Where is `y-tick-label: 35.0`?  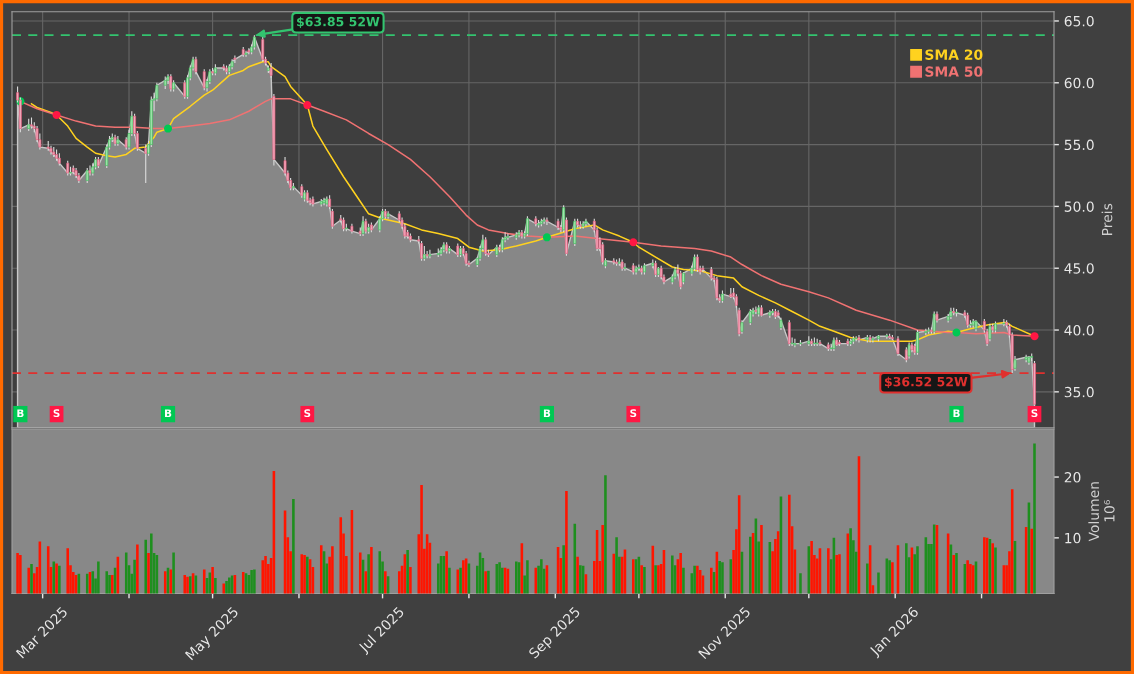
y-tick-label: 35.0 is located at coordinates (1079, 392).